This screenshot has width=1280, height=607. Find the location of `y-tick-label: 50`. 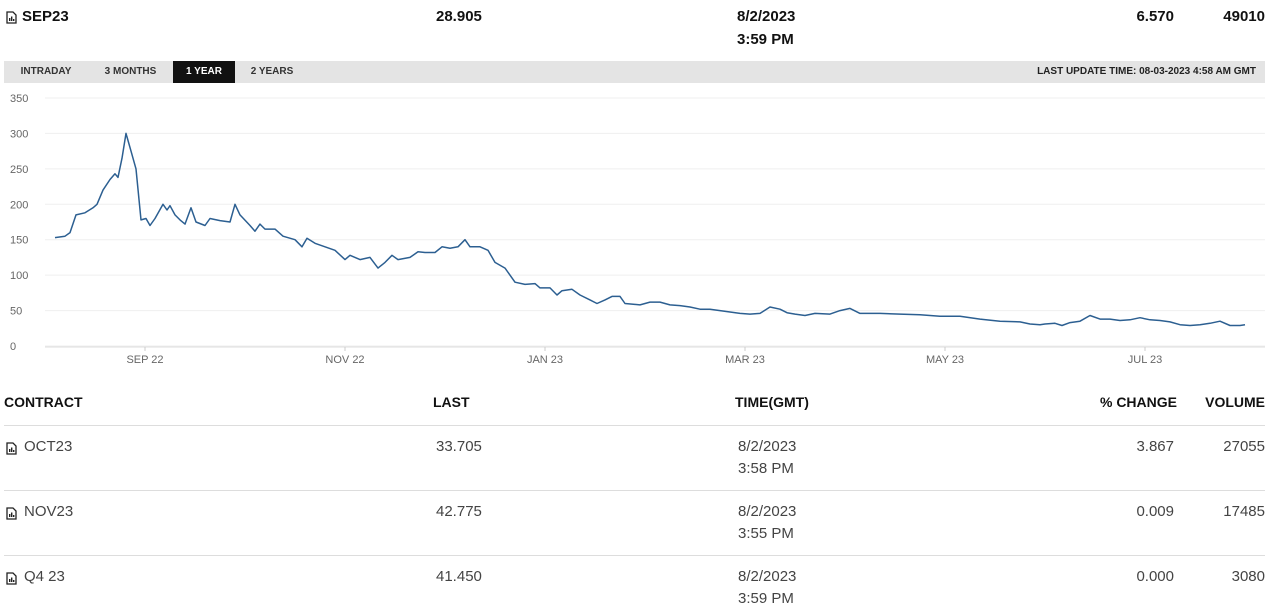

y-tick-label: 50 is located at coordinates (16, 312).